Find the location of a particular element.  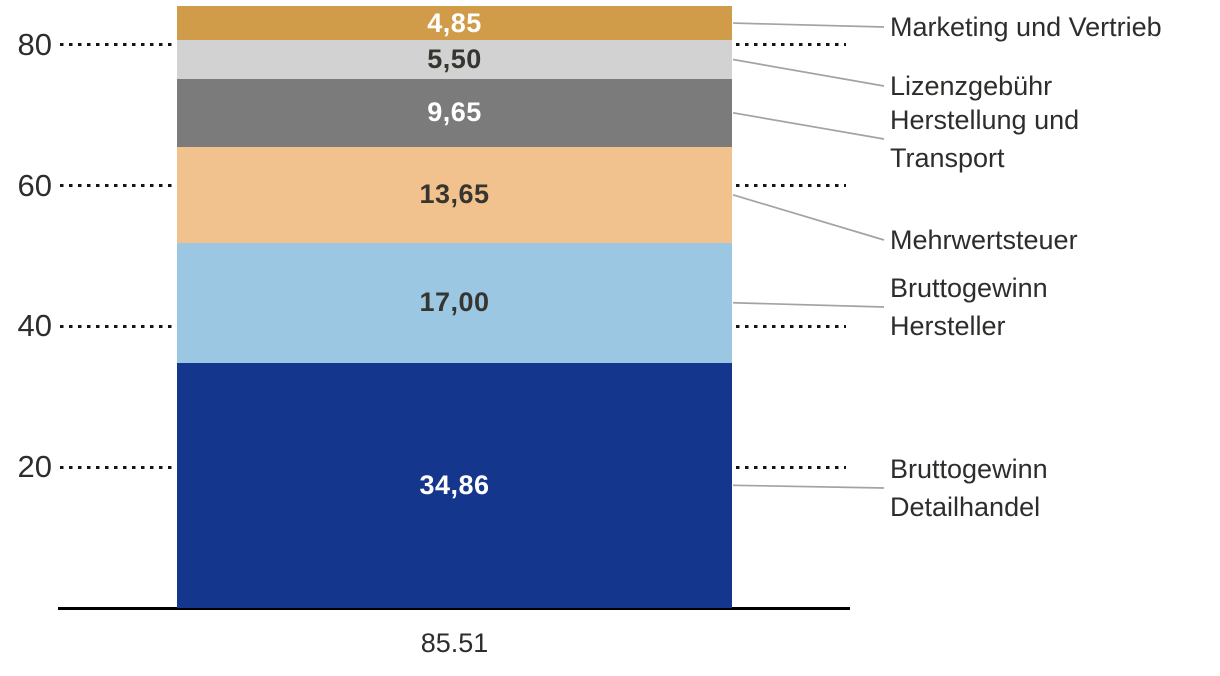

y-tick-label-20: 20 is located at coordinates (34, 467).